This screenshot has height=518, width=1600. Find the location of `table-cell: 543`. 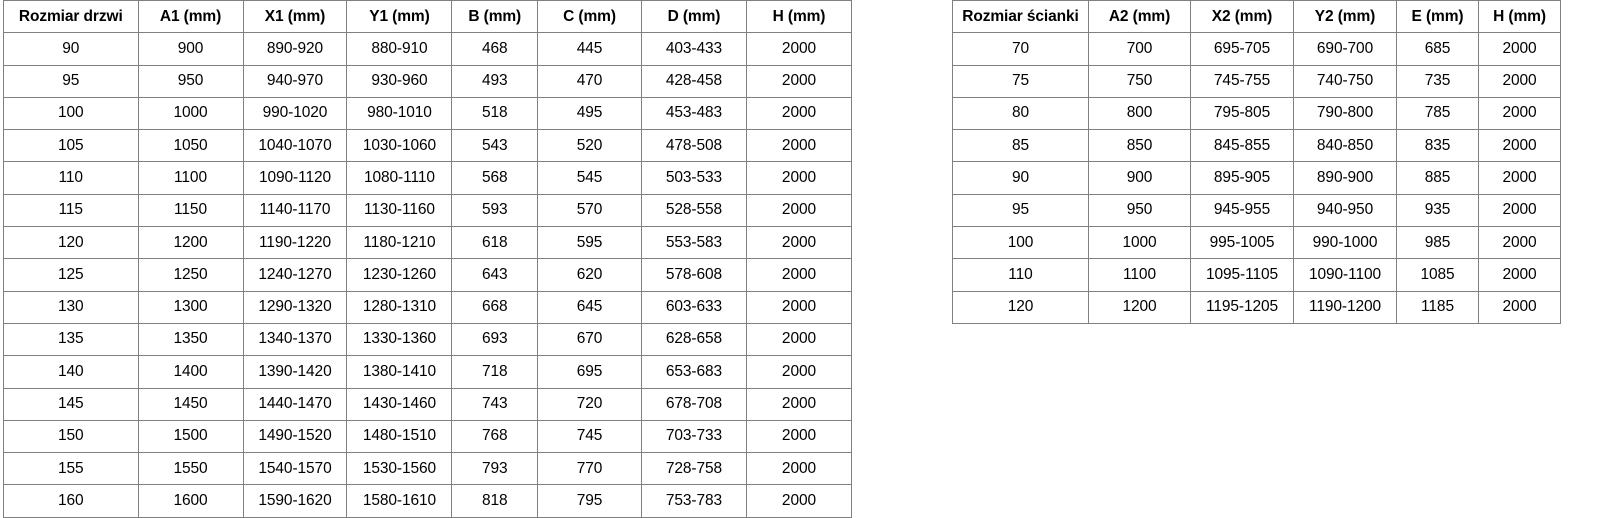

table-cell: 543 is located at coordinates (495, 146).